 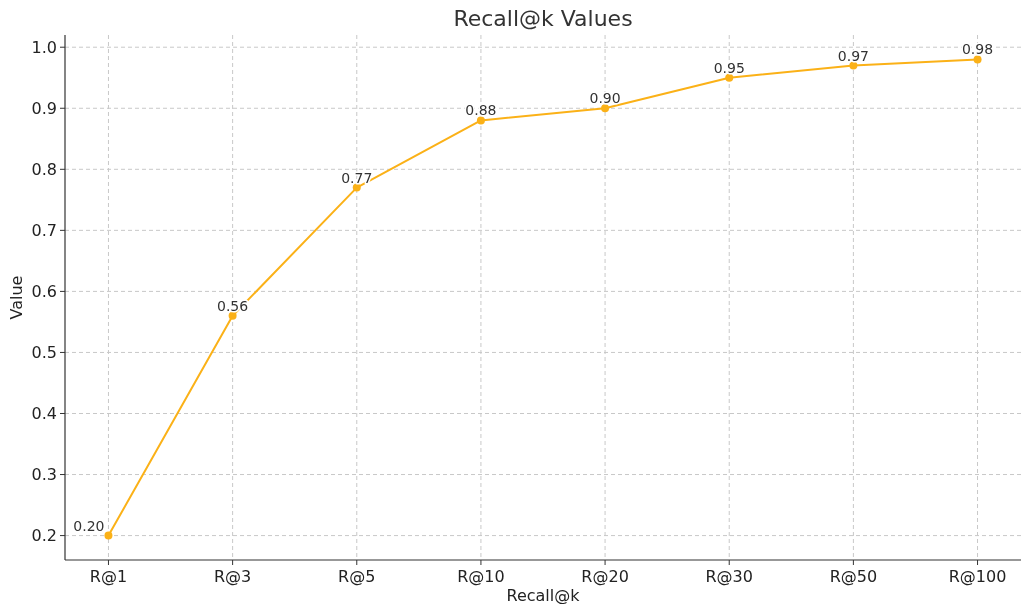 I want to click on data-label: 0.98, so click(x=977, y=49).